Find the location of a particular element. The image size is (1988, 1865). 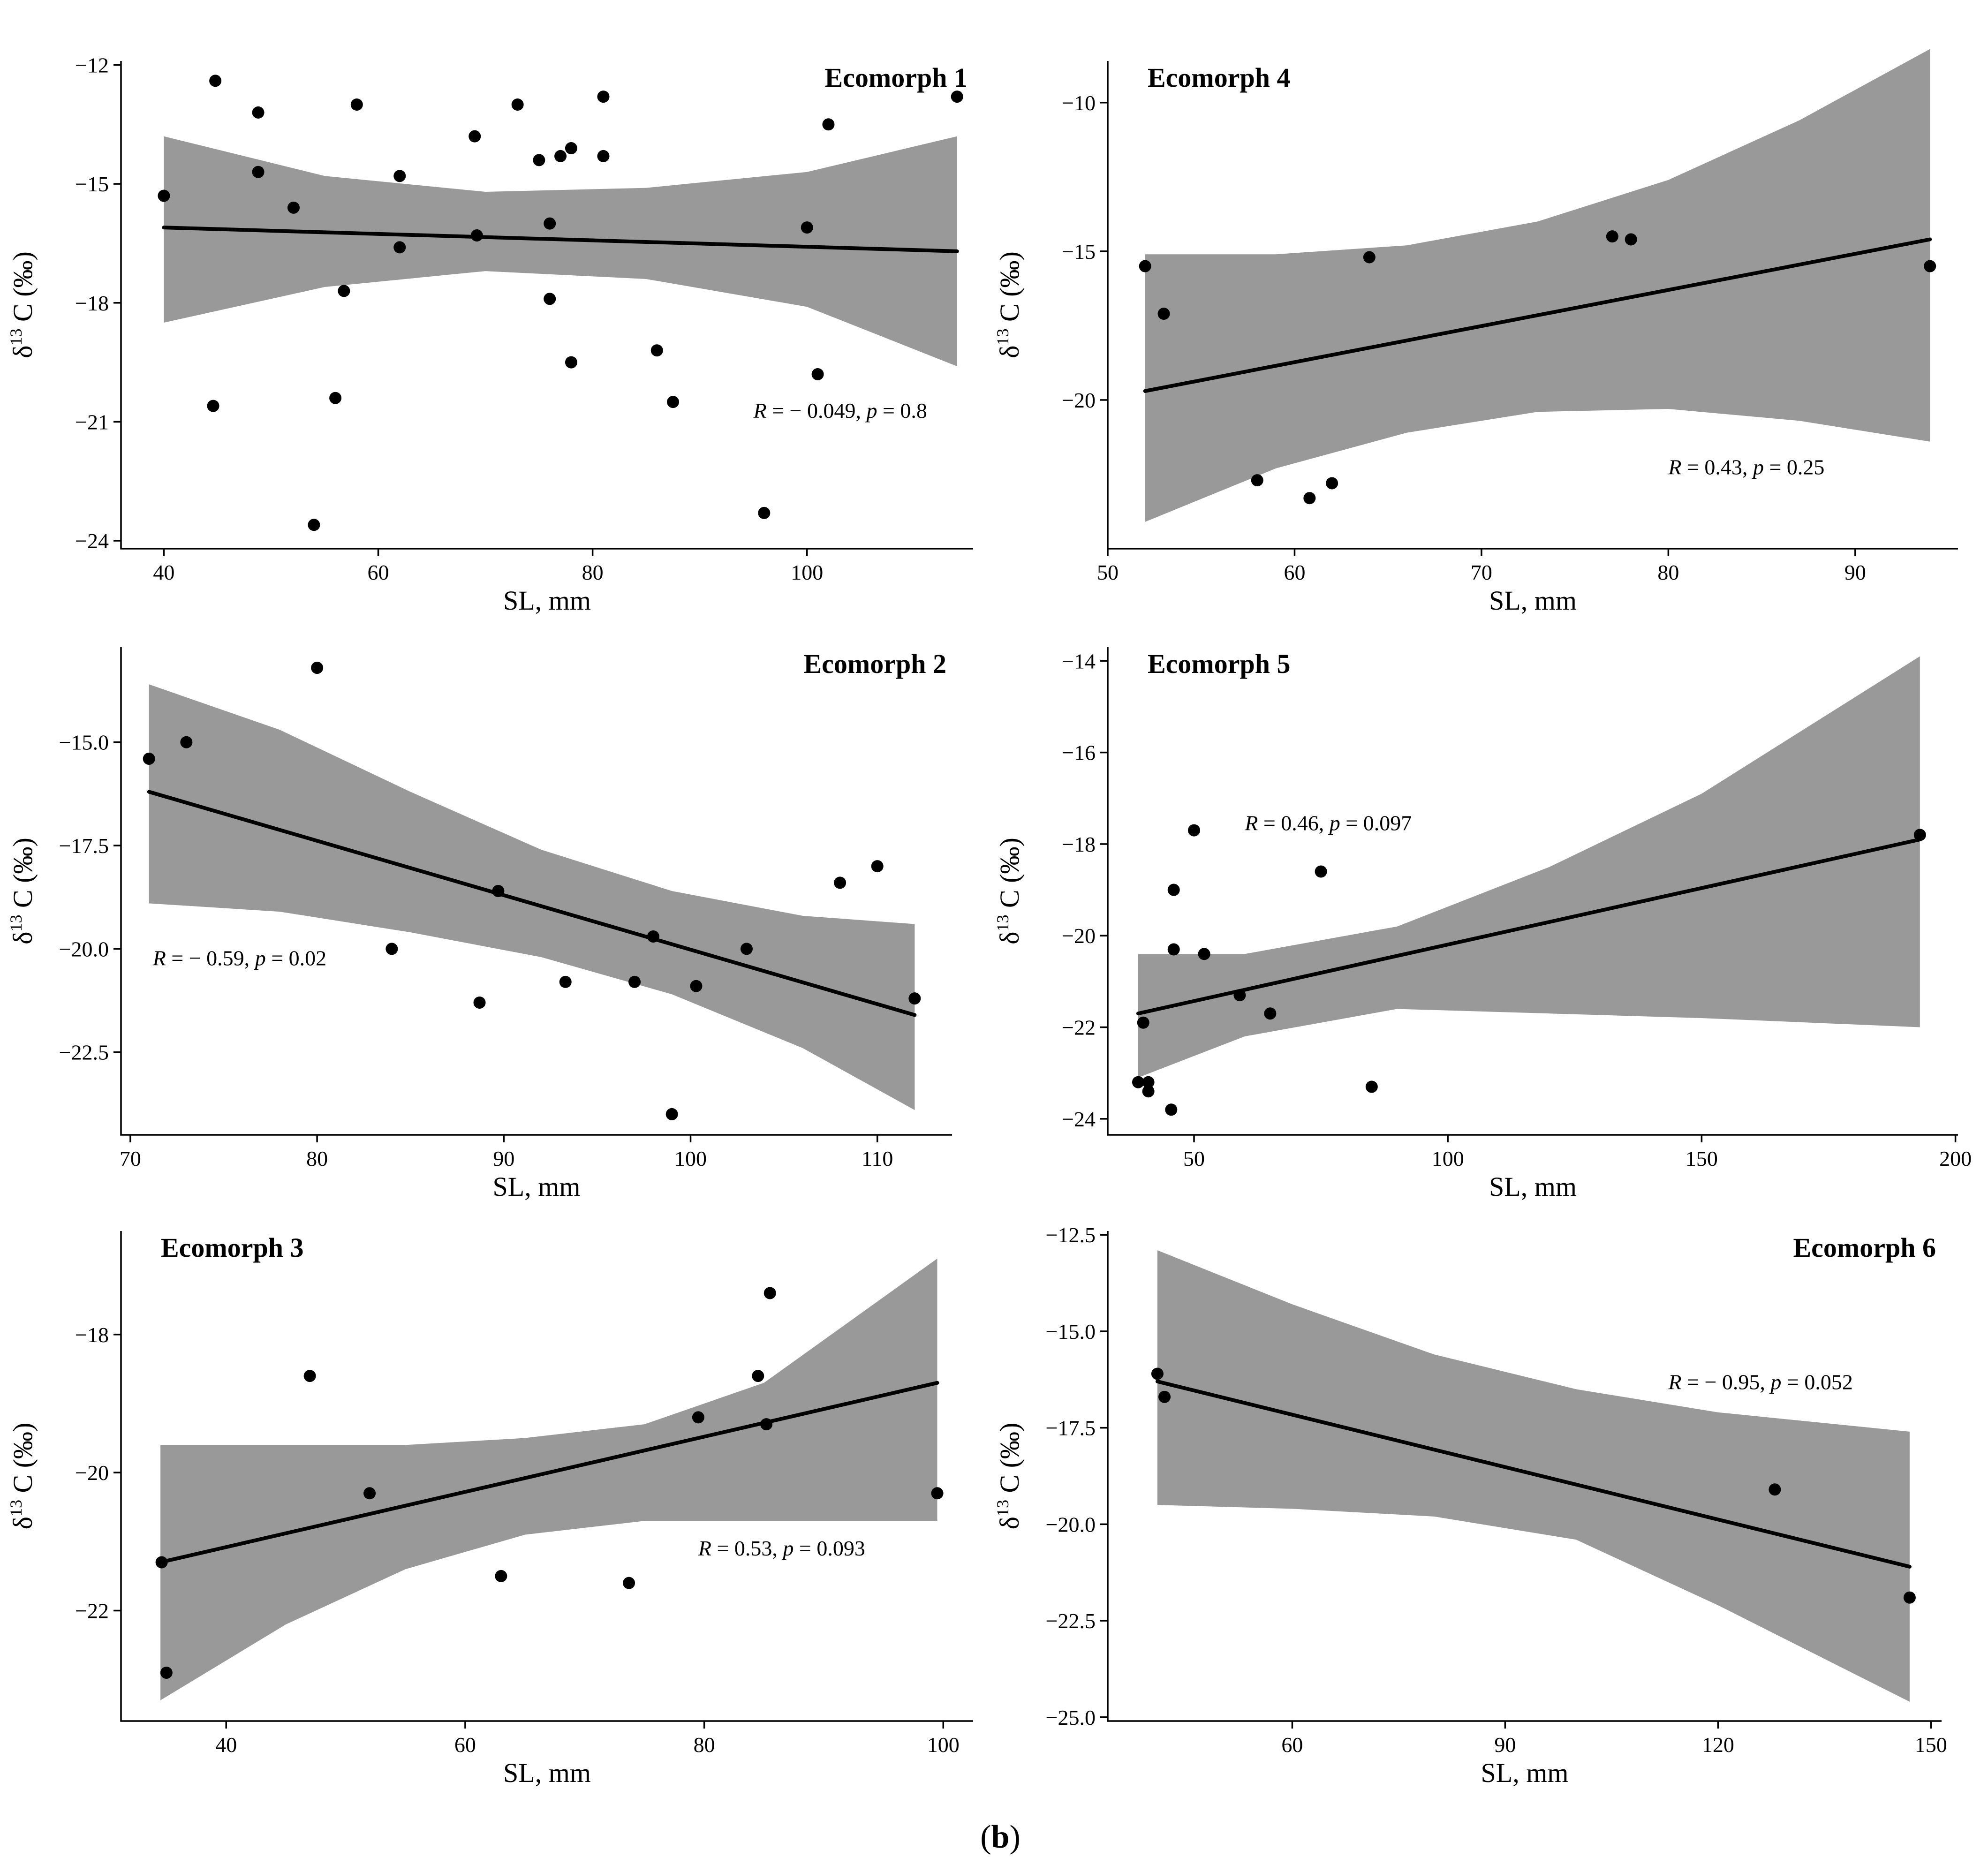

y-tick-label: −15.0 is located at coordinates (84, 743).